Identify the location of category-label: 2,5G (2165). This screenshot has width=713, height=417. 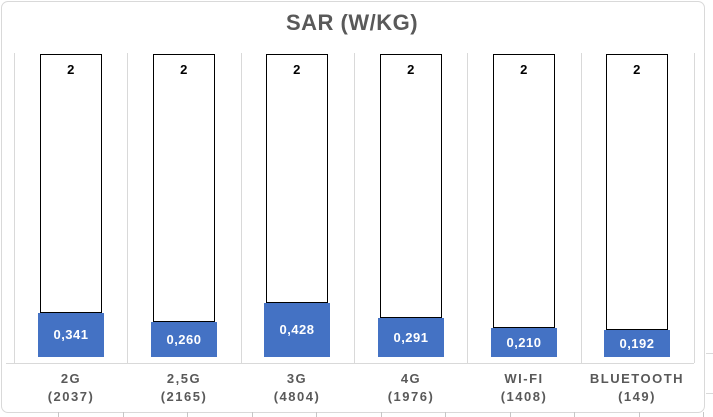
(184, 388).